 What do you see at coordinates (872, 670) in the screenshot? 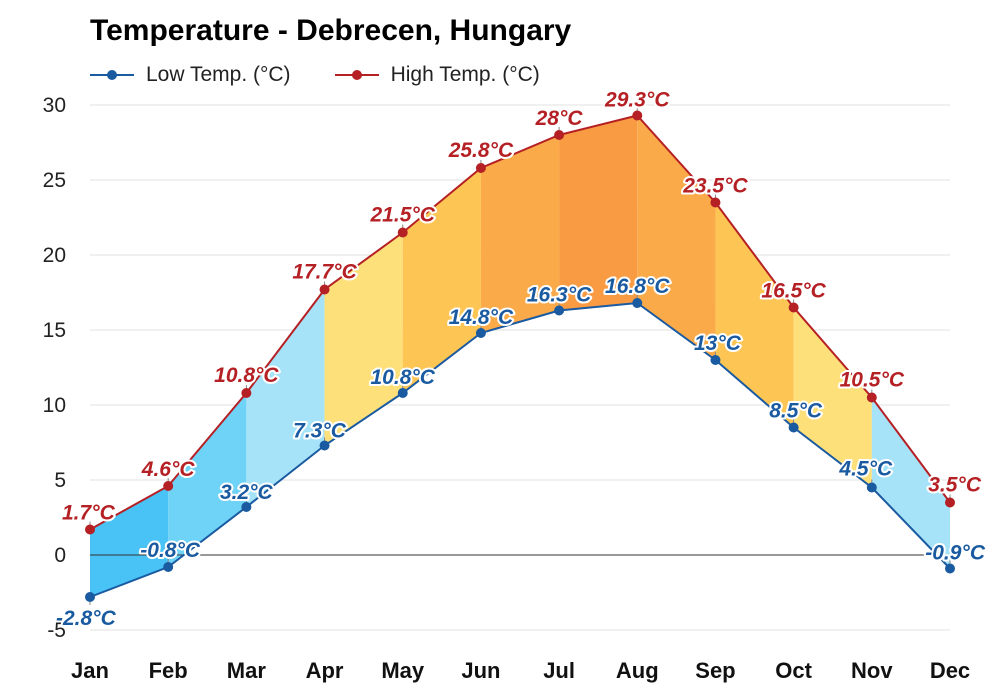
I see `x-tick-label: Nov` at bounding box center [872, 670].